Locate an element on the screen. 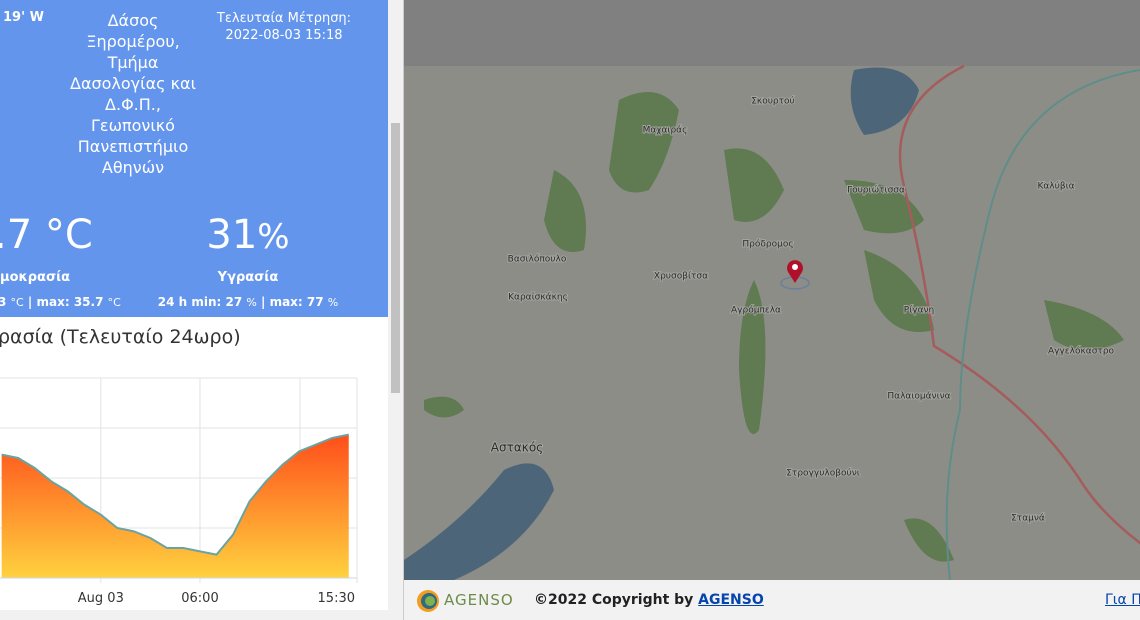  name-line: Δ.Φ.Π., is located at coordinates (133, 104).